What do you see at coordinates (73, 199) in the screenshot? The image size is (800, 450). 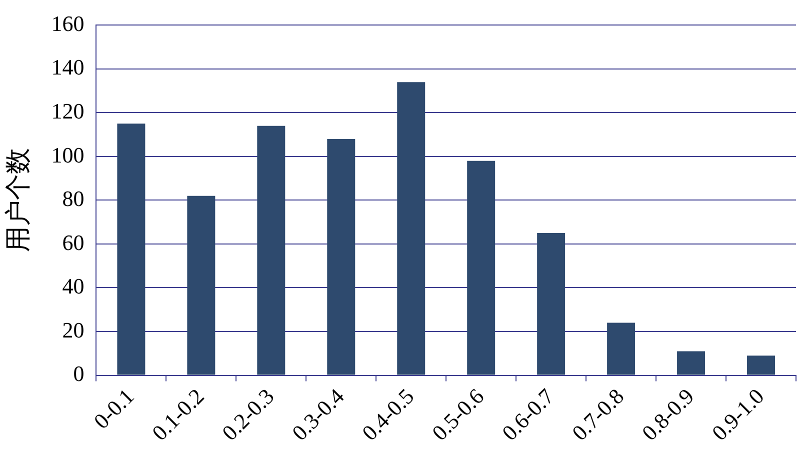 I see `y-tick-label: 80` at bounding box center [73, 199].